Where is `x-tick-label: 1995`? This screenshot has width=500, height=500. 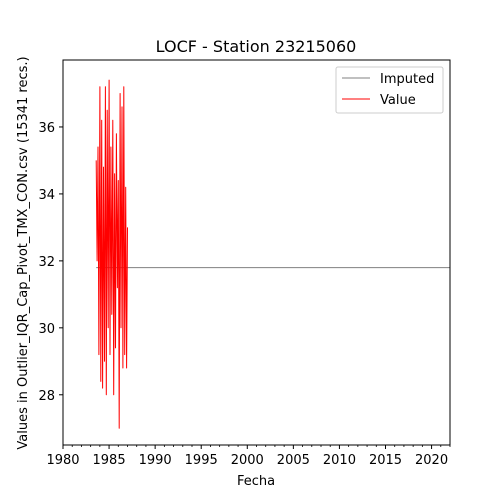 x-tick-label: 1995 is located at coordinates (201, 460).